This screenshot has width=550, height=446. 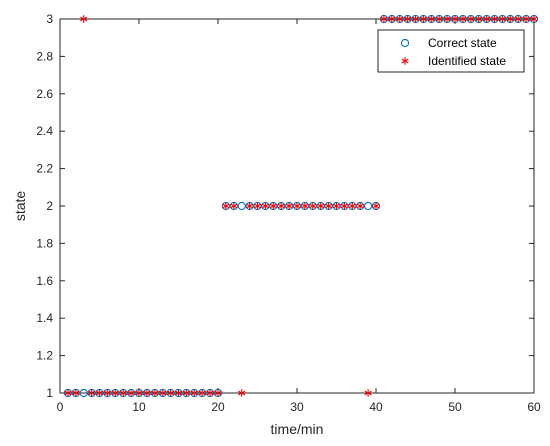 I want to click on y-tick-label: 2.4, so click(x=44, y=131).